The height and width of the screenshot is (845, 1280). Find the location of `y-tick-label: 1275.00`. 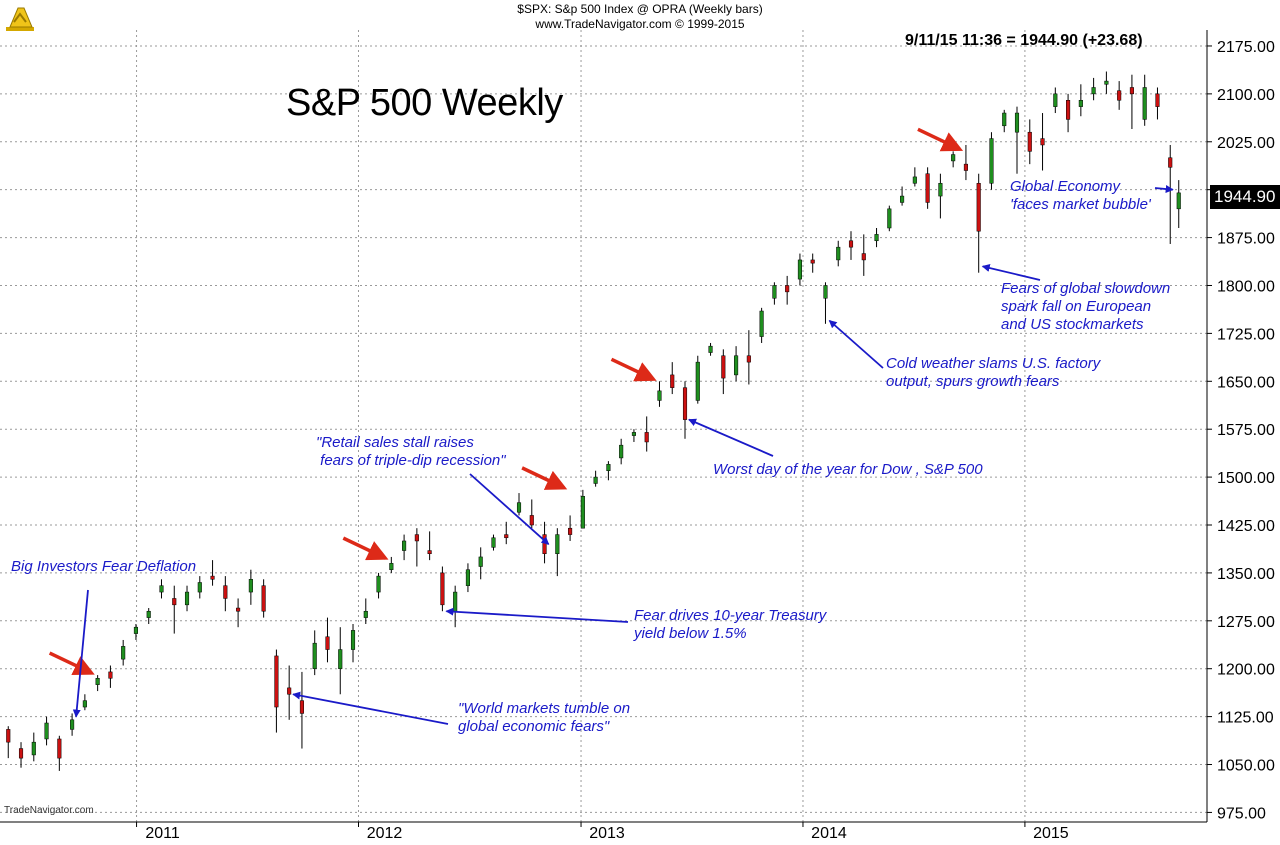

y-tick-label: 1275.00 is located at coordinates (1246, 622).